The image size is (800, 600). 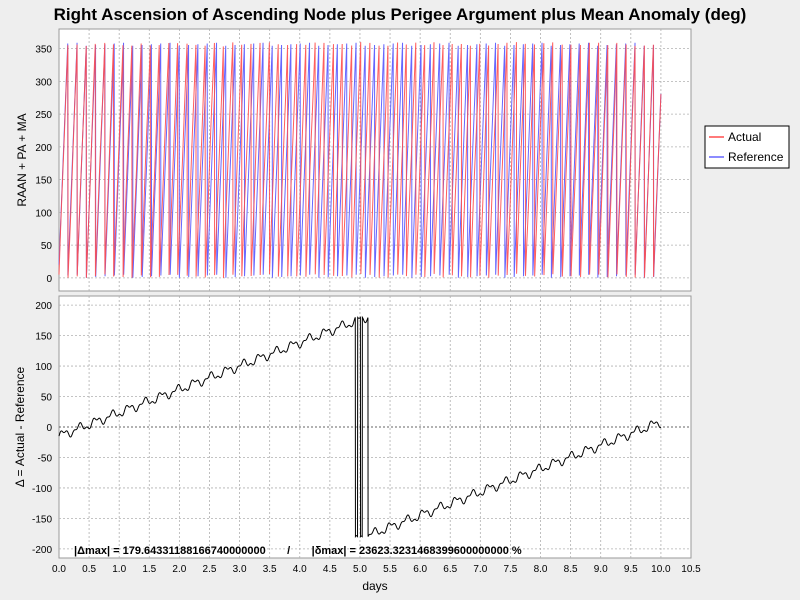 I want to click on x-tick-label: 5.0, so click(x=360, y=569).